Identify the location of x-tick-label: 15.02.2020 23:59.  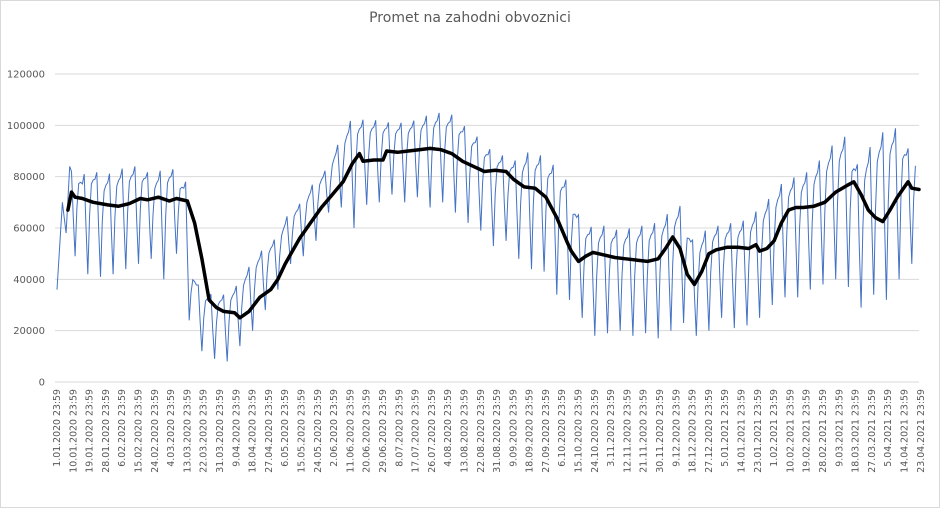
(138, 431).